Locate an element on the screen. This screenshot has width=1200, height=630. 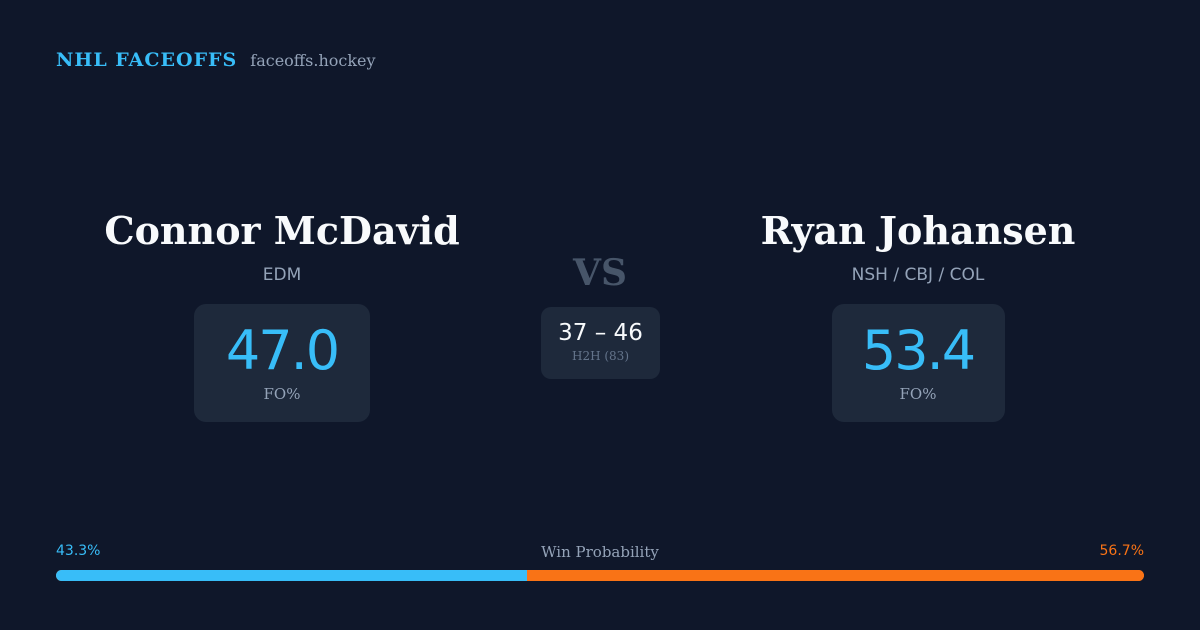
brand-header: NHL FACEOFFS faceoffs.hockey is located at coordinates (216, 60).